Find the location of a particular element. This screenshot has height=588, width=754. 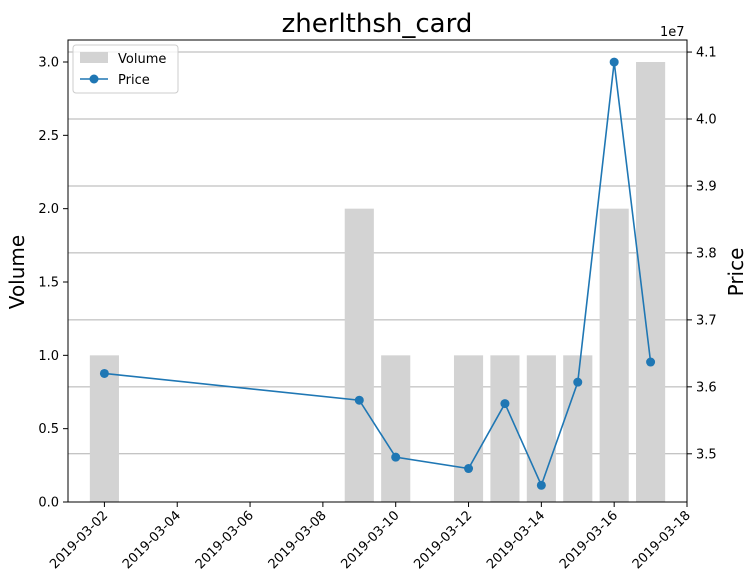

right-y-tick-label: 3.7 is located at coordinates (706, 320).